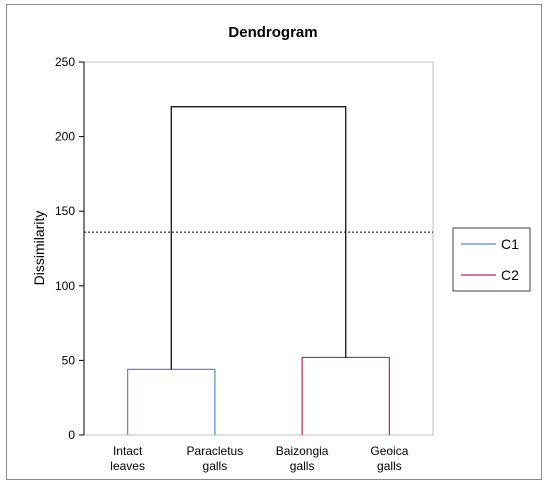  Describe the element at coordinates (69, 360) in the screenshot. I see `y-tick-label: 50` at that location.